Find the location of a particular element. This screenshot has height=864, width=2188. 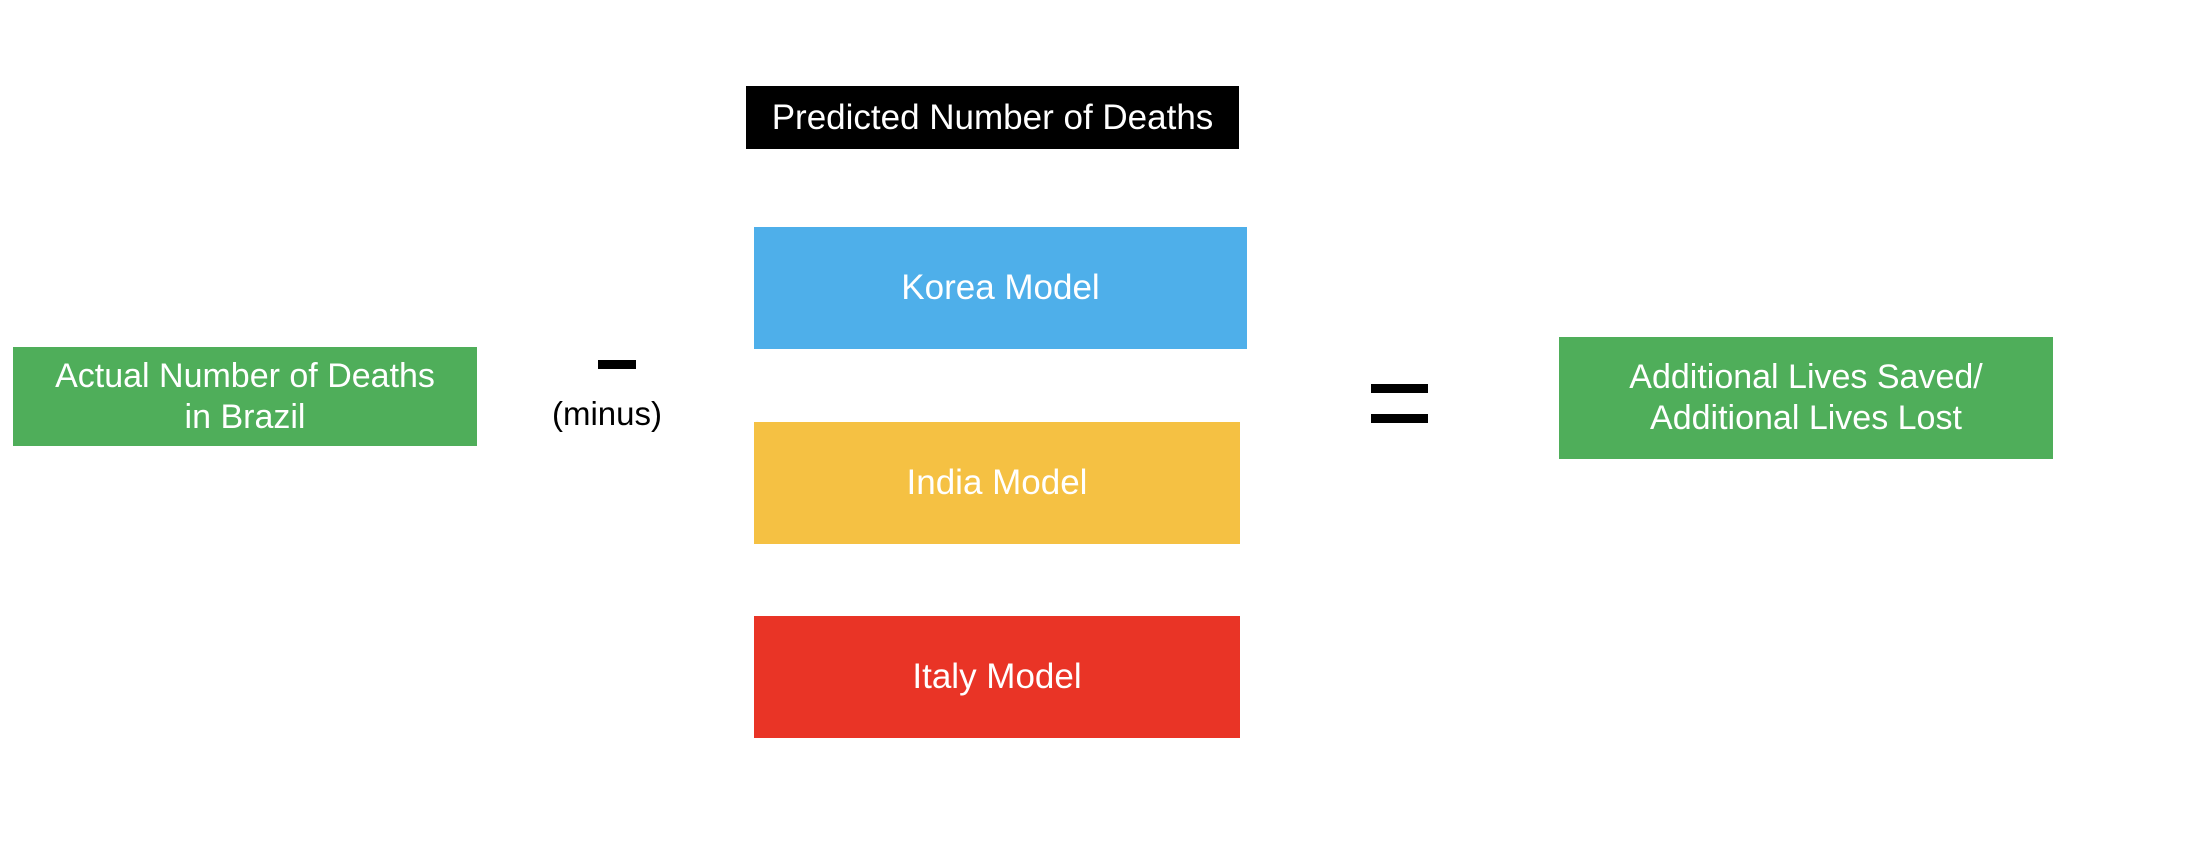

india-model-box: India Model is located at coordinates (997, 483).